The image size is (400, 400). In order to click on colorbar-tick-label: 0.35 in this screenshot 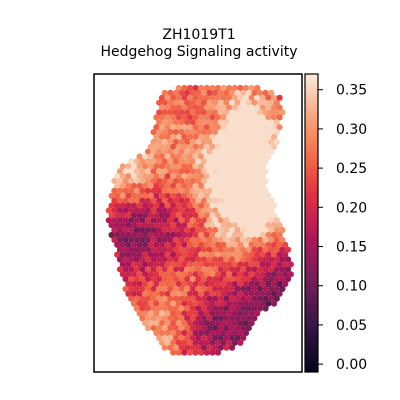, I will do `click(351, 91)`.